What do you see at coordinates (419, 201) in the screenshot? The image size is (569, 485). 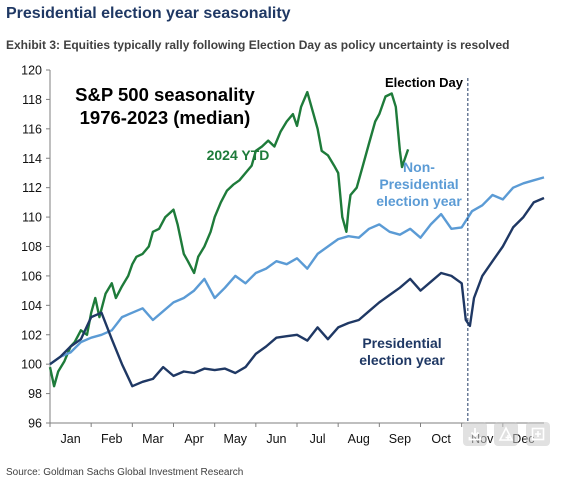 I see `non-presidential-label: election year` at bounding box center [419, 201].